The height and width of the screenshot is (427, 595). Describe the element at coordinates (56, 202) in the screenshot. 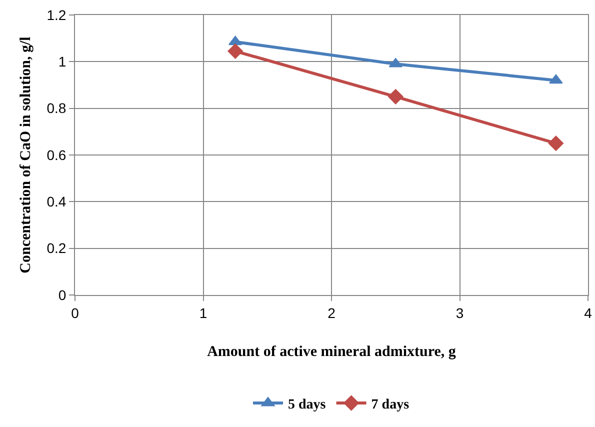

I see `y-tick-label: 0.4` at that location.